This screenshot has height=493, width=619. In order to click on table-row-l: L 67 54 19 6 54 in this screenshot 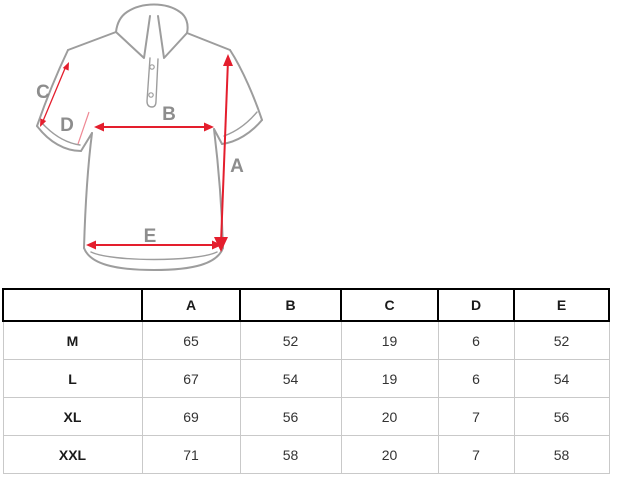, I will do `click(306, 378)`.